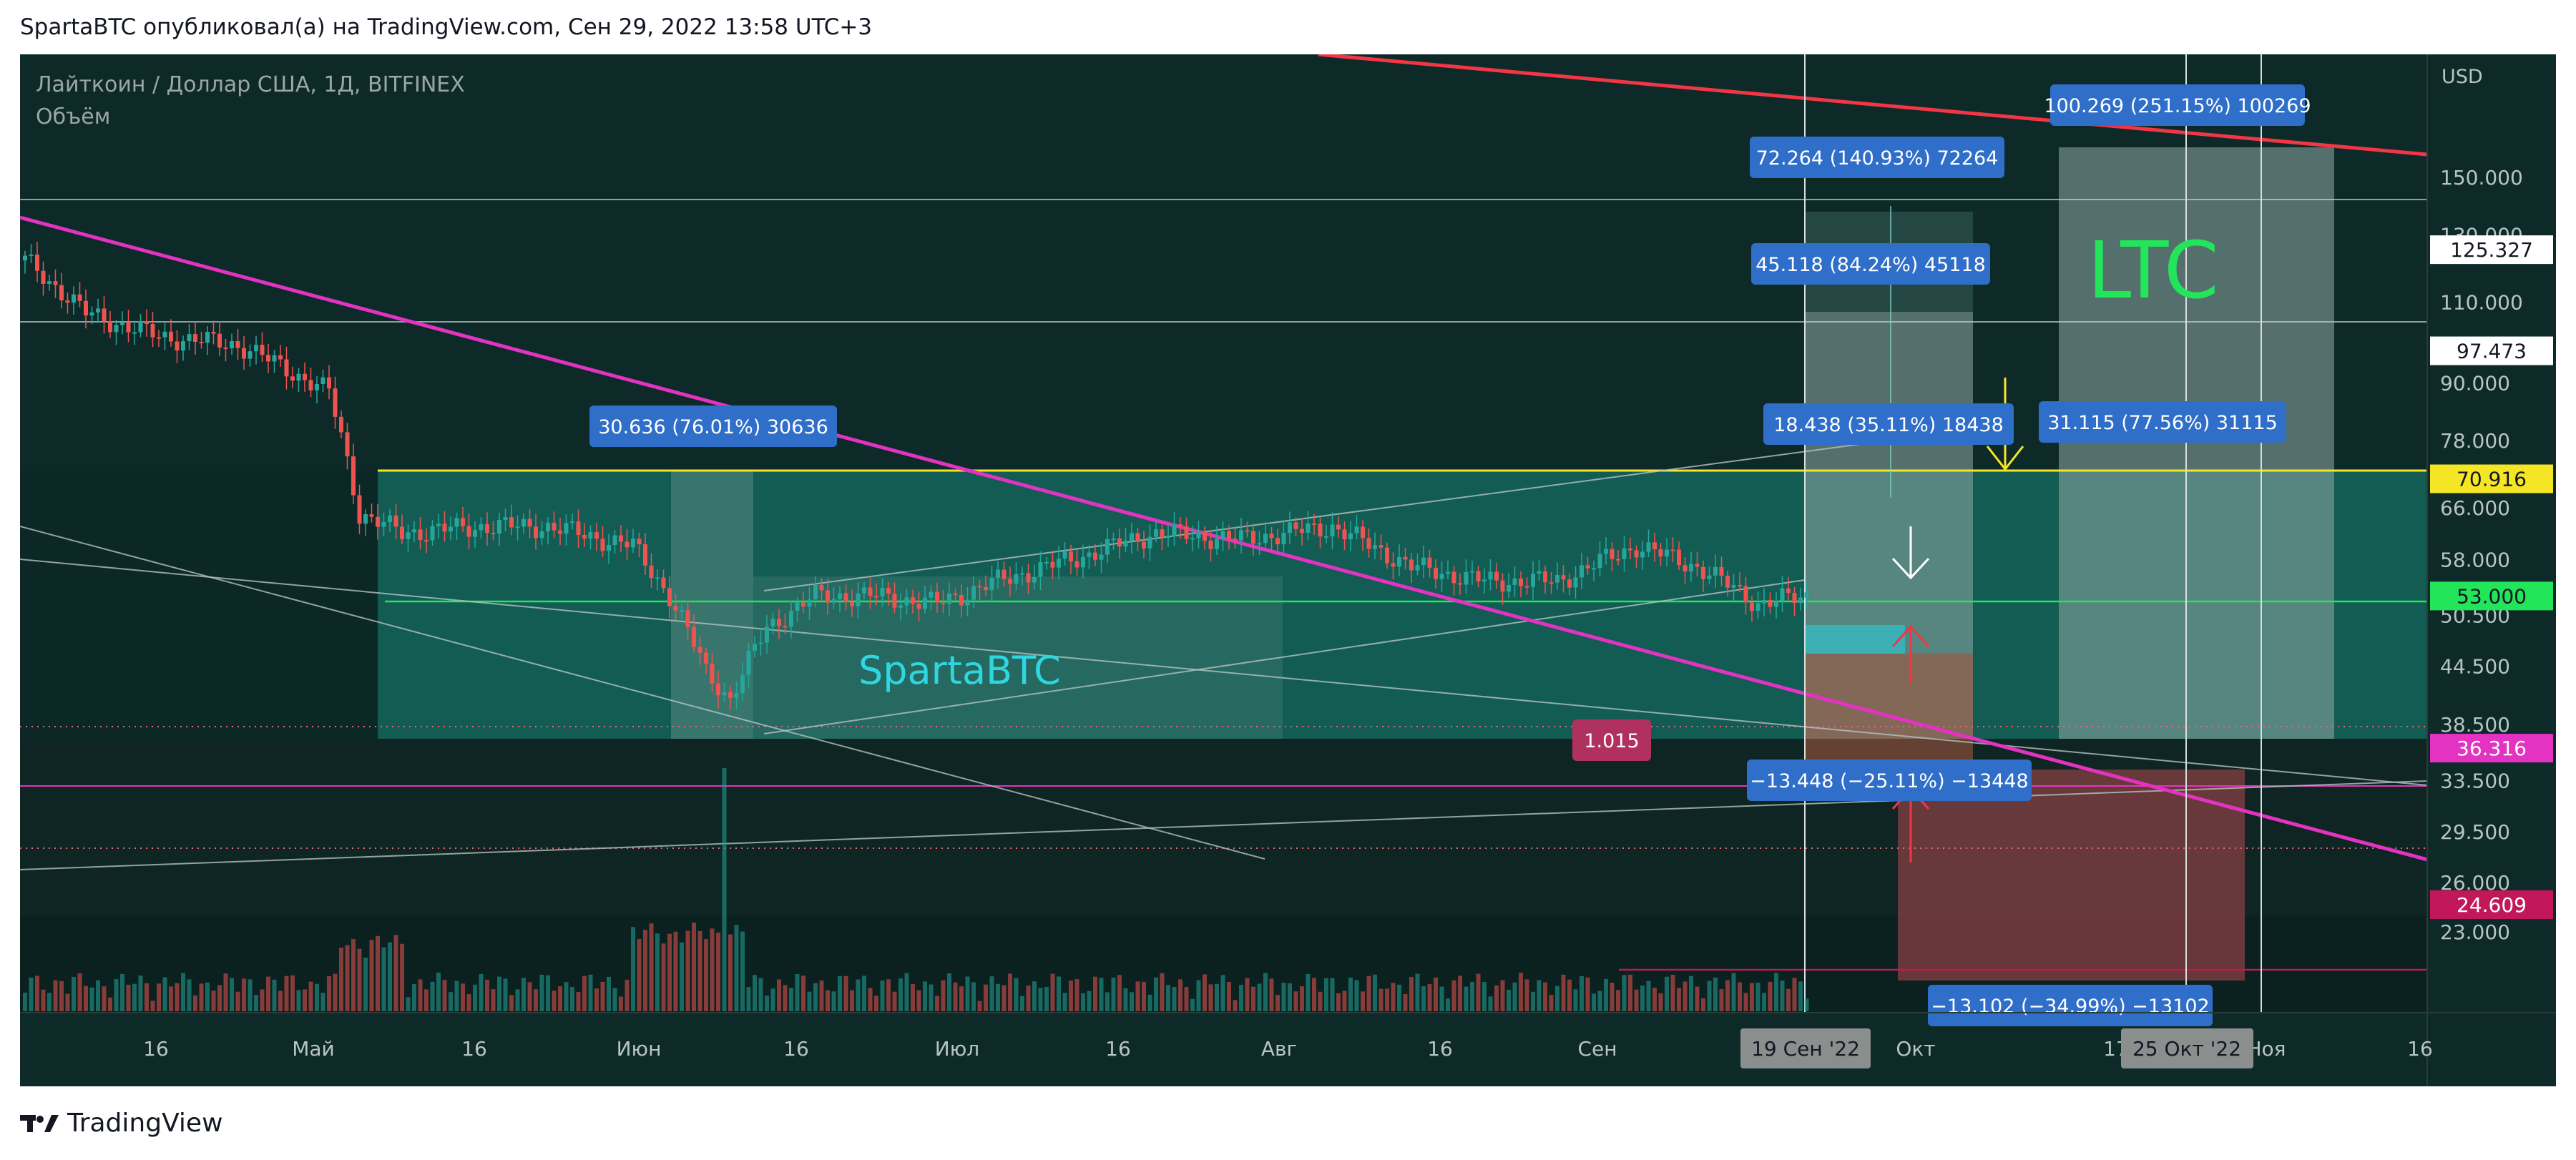  Describe the element at coordinates (713, 426) in the screenshot. I see `measure-label-30636: 30.636 (76.01%) 30636` at that location.